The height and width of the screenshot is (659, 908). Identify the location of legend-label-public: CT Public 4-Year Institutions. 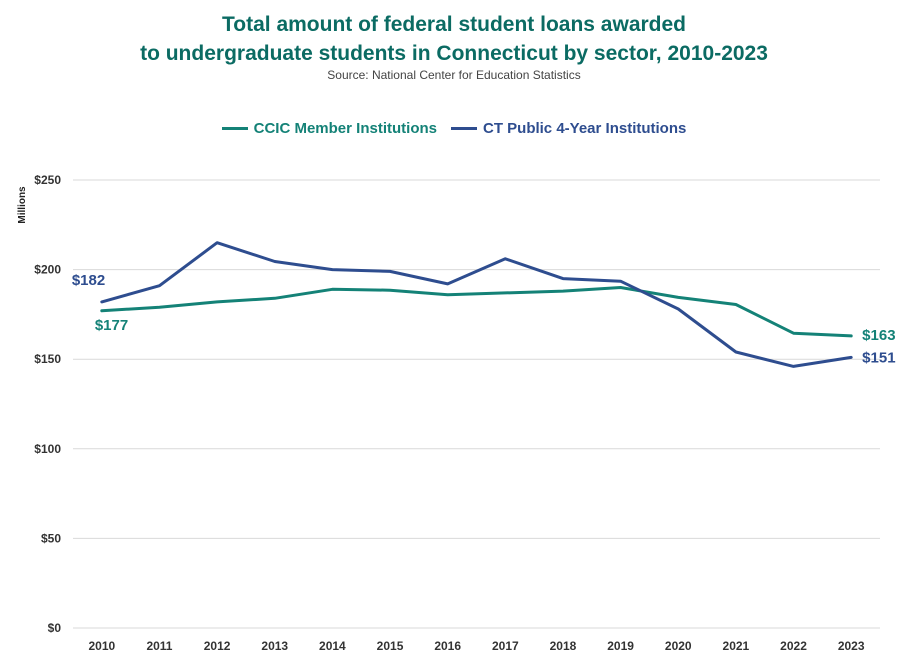
(584, 128).